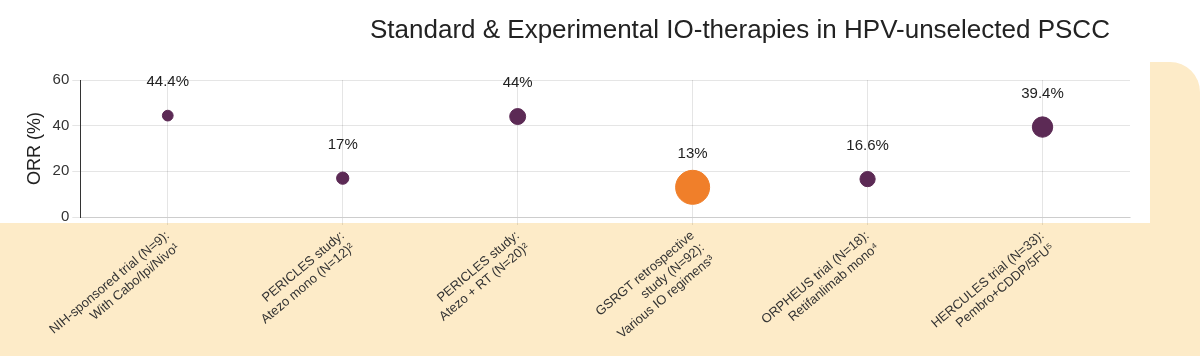  I want to click on y-tick-label: 60, so click(61, 79).